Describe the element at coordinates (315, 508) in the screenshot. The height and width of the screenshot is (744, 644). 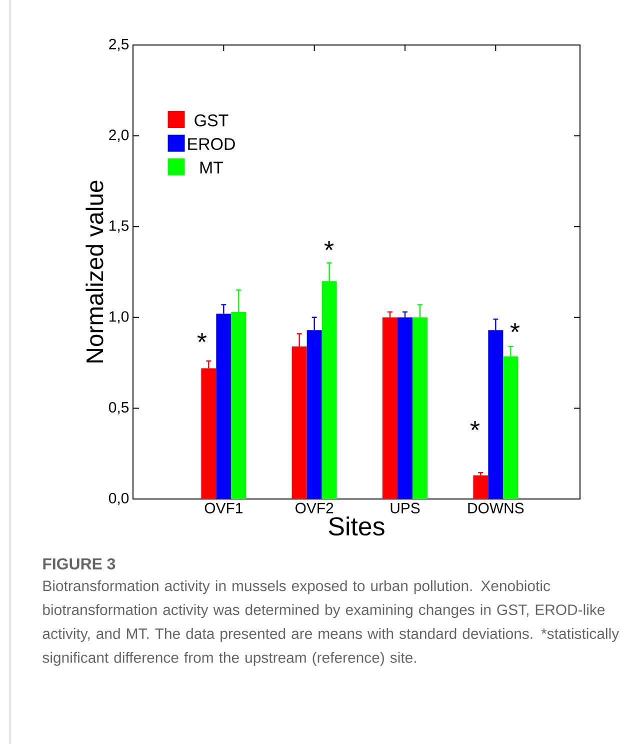
I see `x-tick-label: OVF2` at that location.